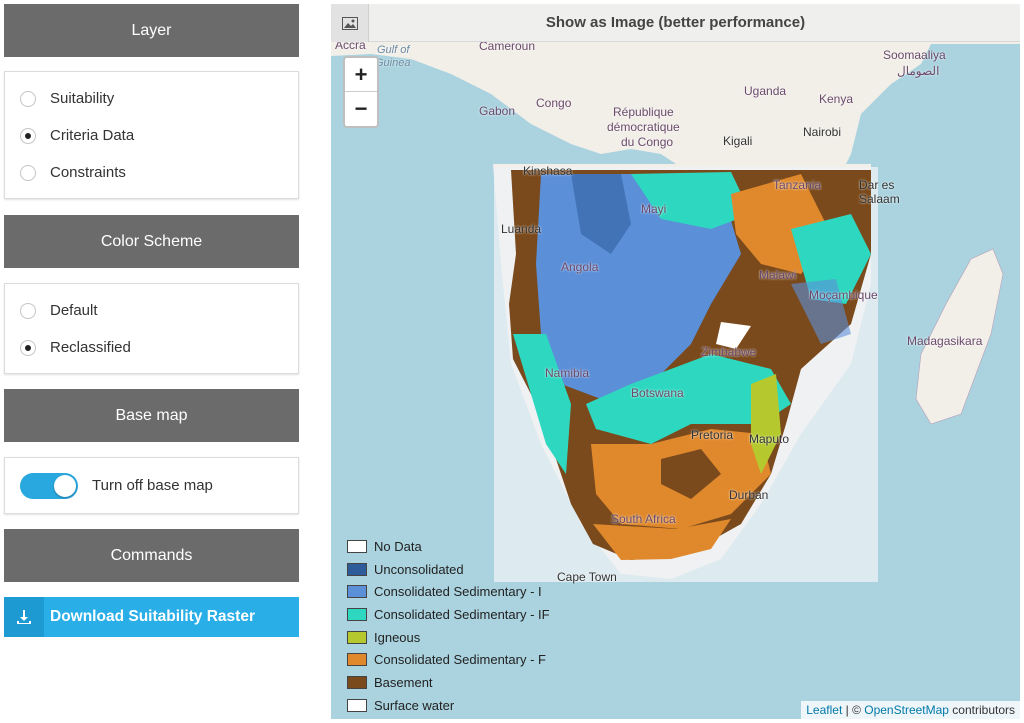  I want to click on map-label: Guinea, so click(393, 63).